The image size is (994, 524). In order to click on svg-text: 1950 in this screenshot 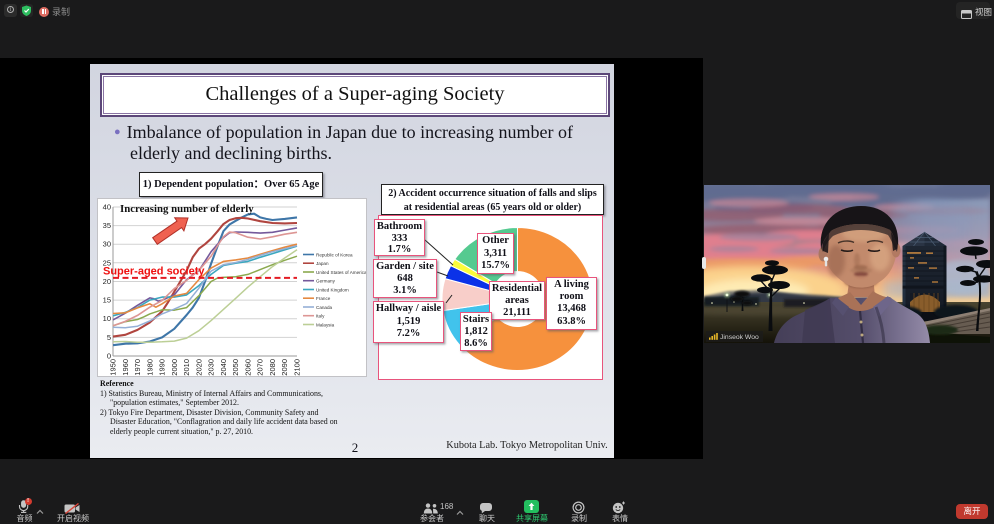, I will do `click(113, 367)`.